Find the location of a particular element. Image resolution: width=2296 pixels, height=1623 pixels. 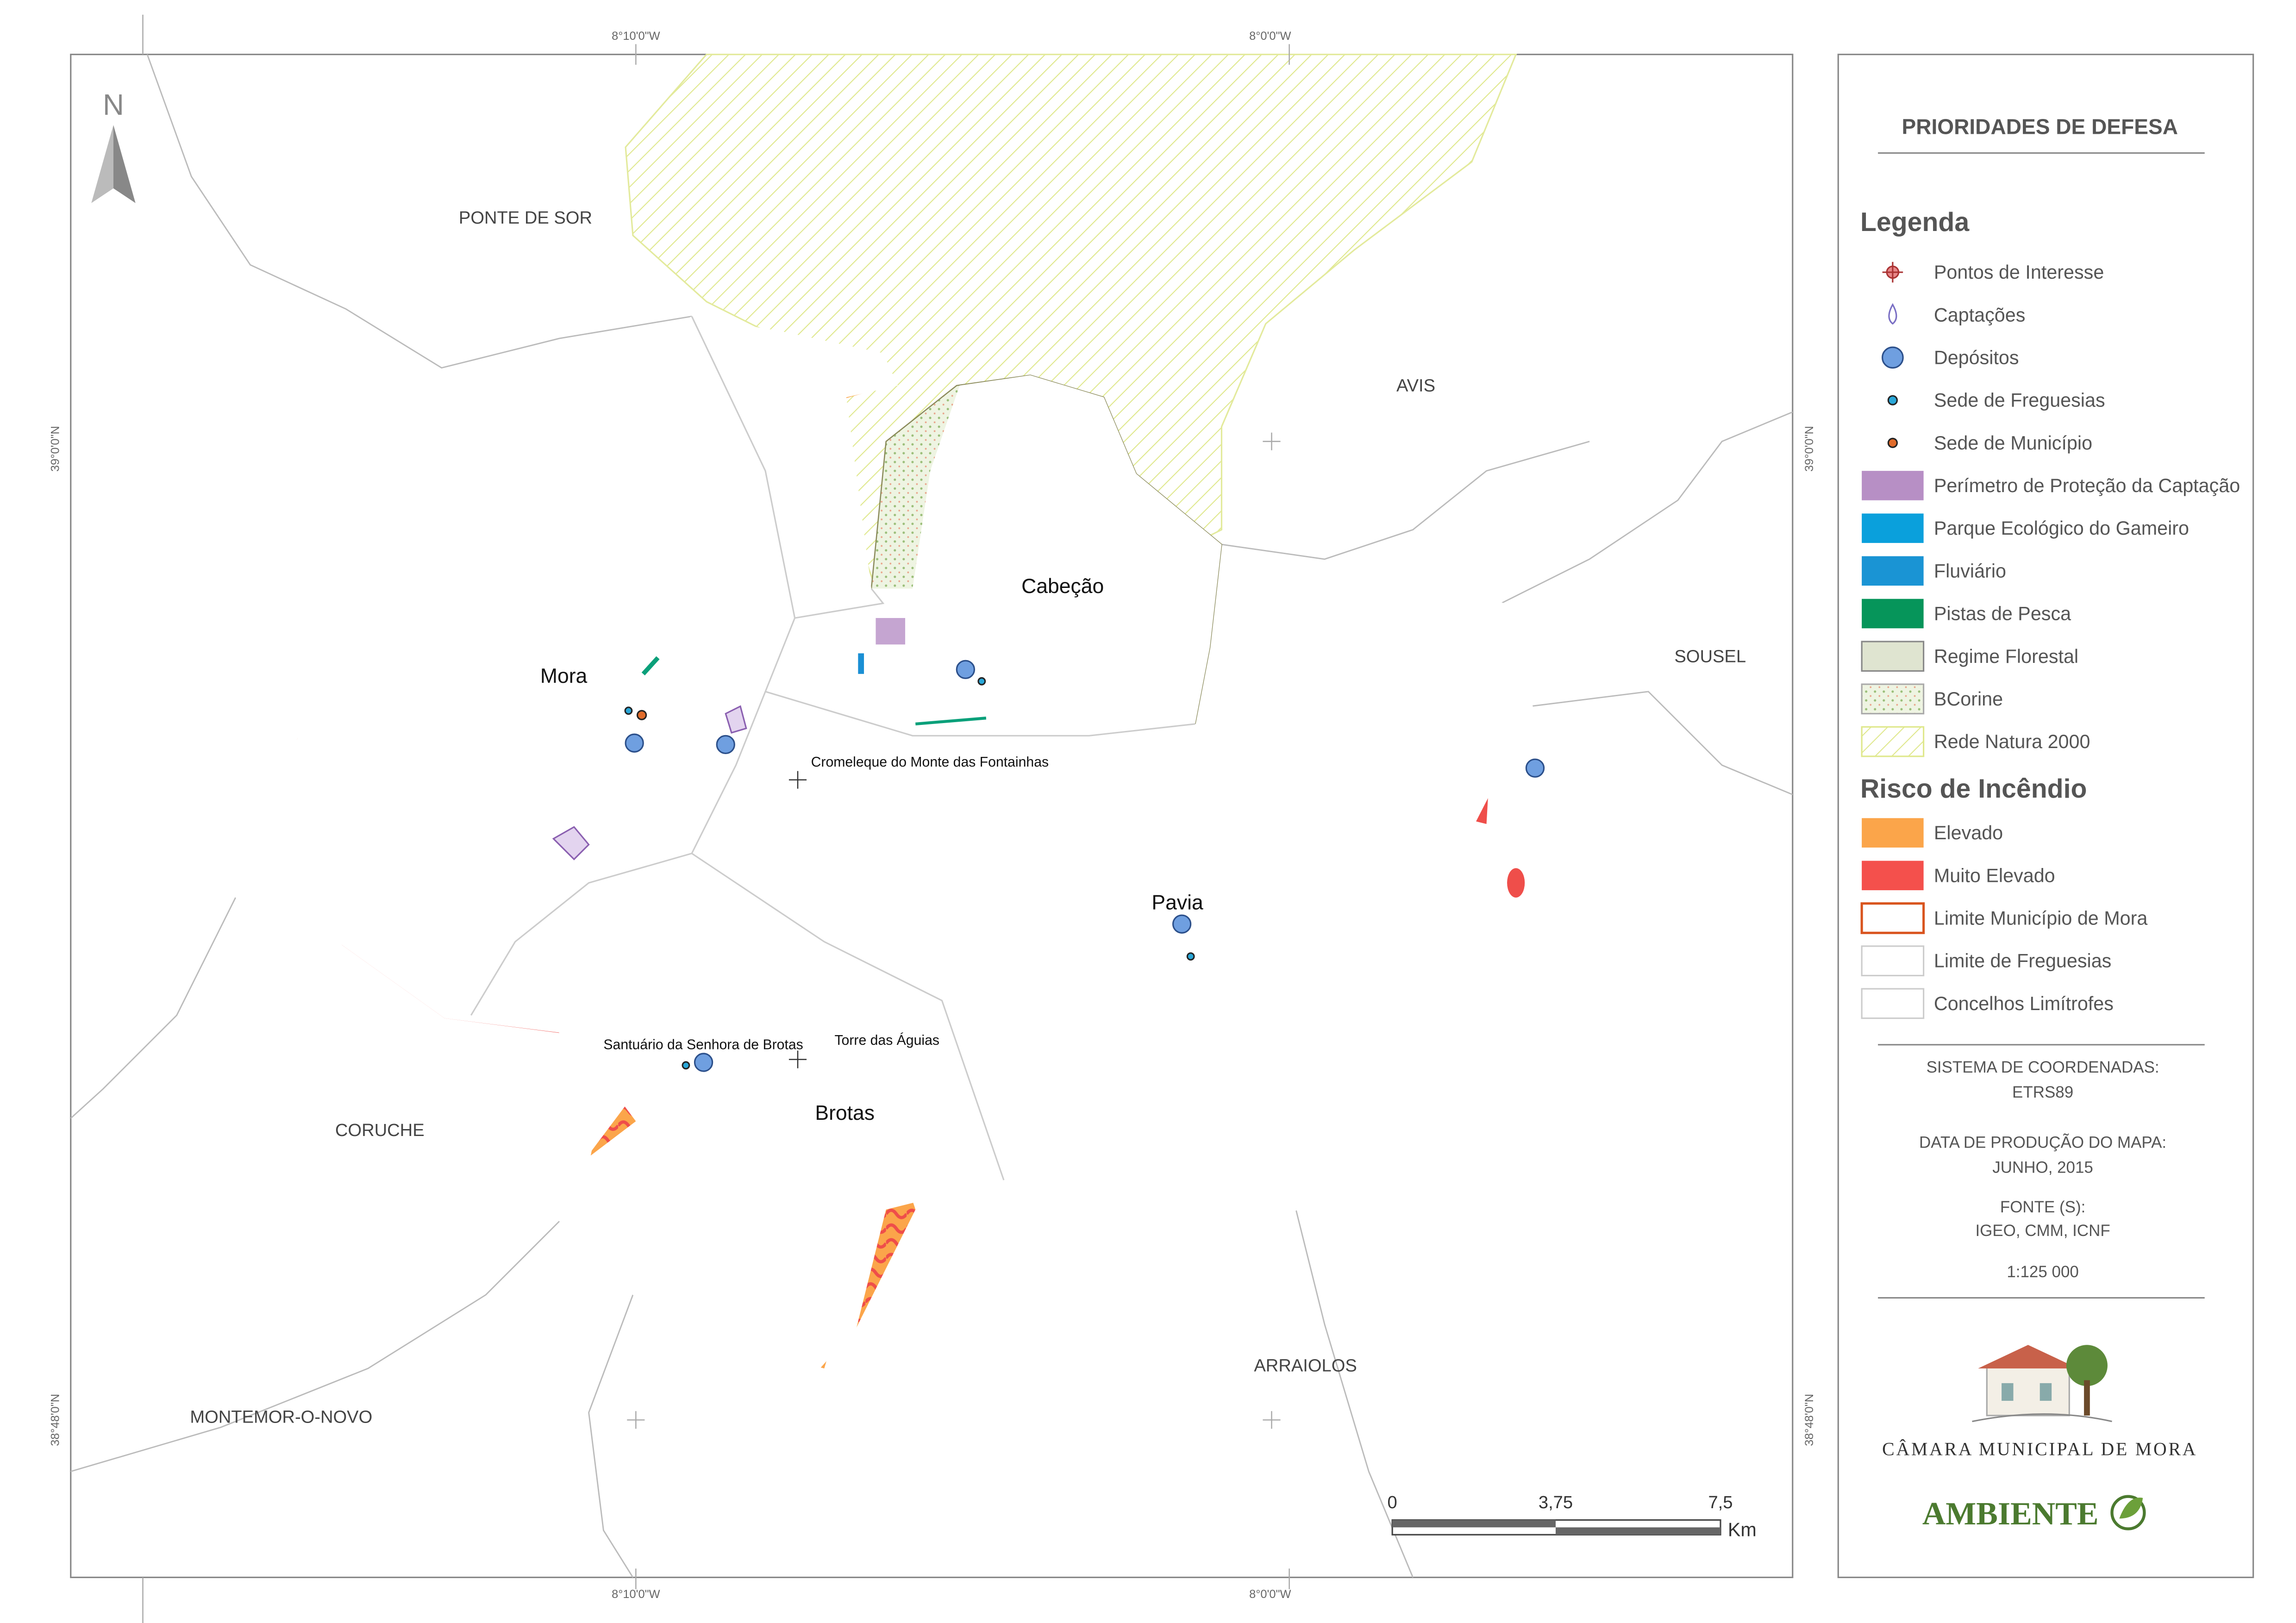

scale-bar: 0 3,75 7,5 Km is located at coordinates (1572, 1516).